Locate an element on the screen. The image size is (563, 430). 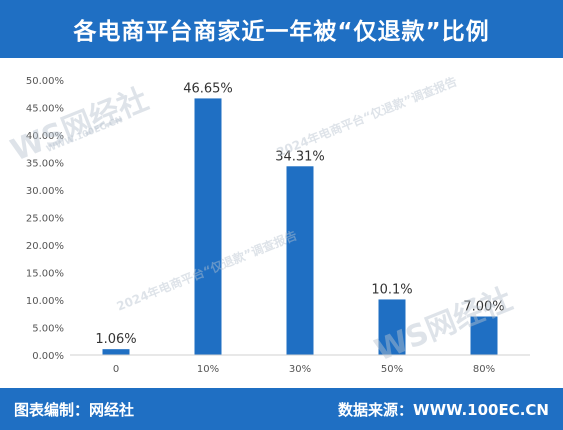
y-tick-label: 10.00% is located at coordinates (45, 301).